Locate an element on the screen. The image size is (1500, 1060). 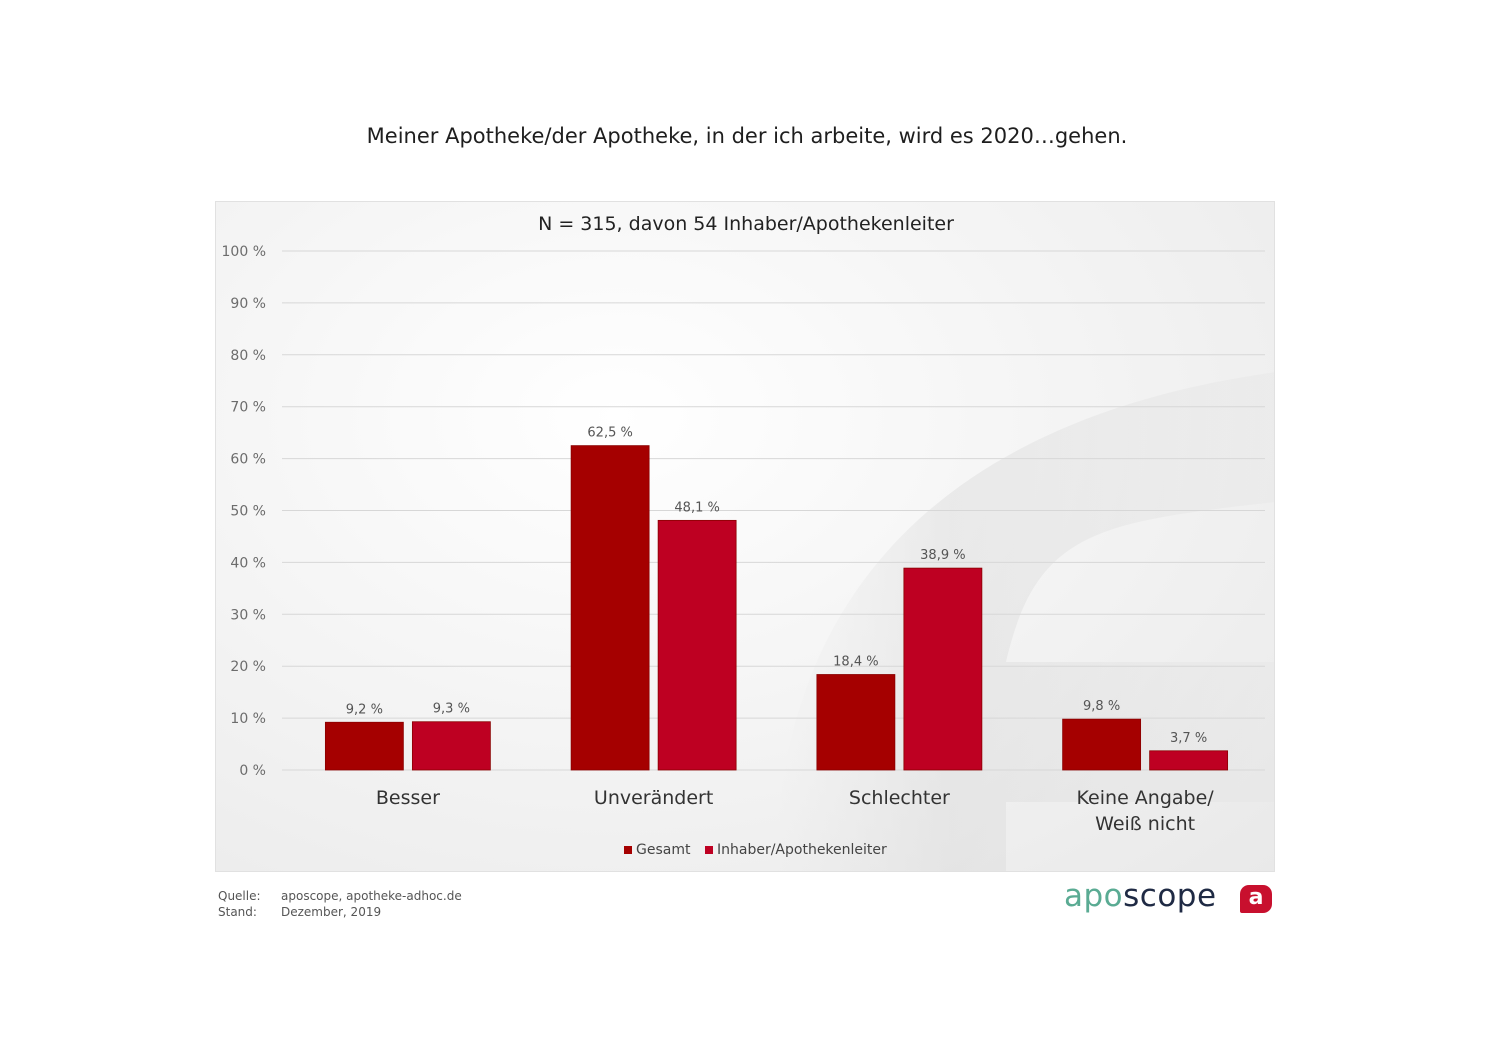
y-tick-label: 90 % is located at coordinates (248, 304).